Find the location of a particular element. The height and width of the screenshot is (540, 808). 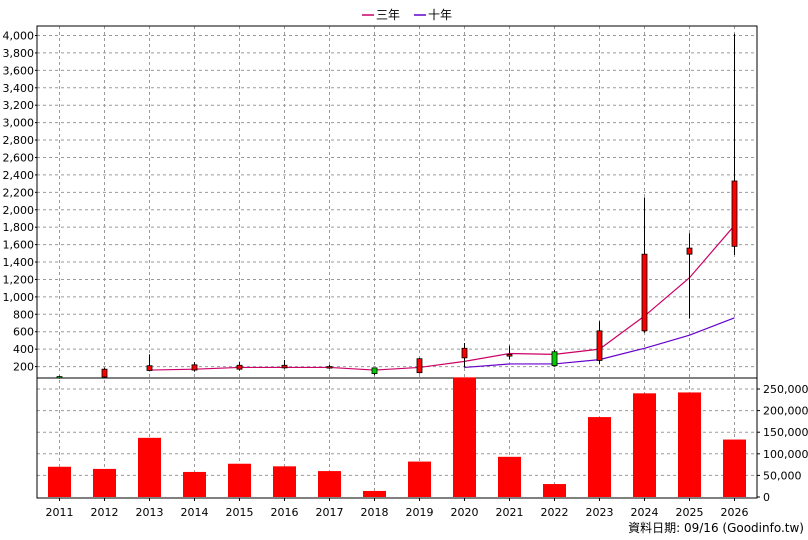

volume-tick-label: 150,000 is located at coordinates (785, 432).